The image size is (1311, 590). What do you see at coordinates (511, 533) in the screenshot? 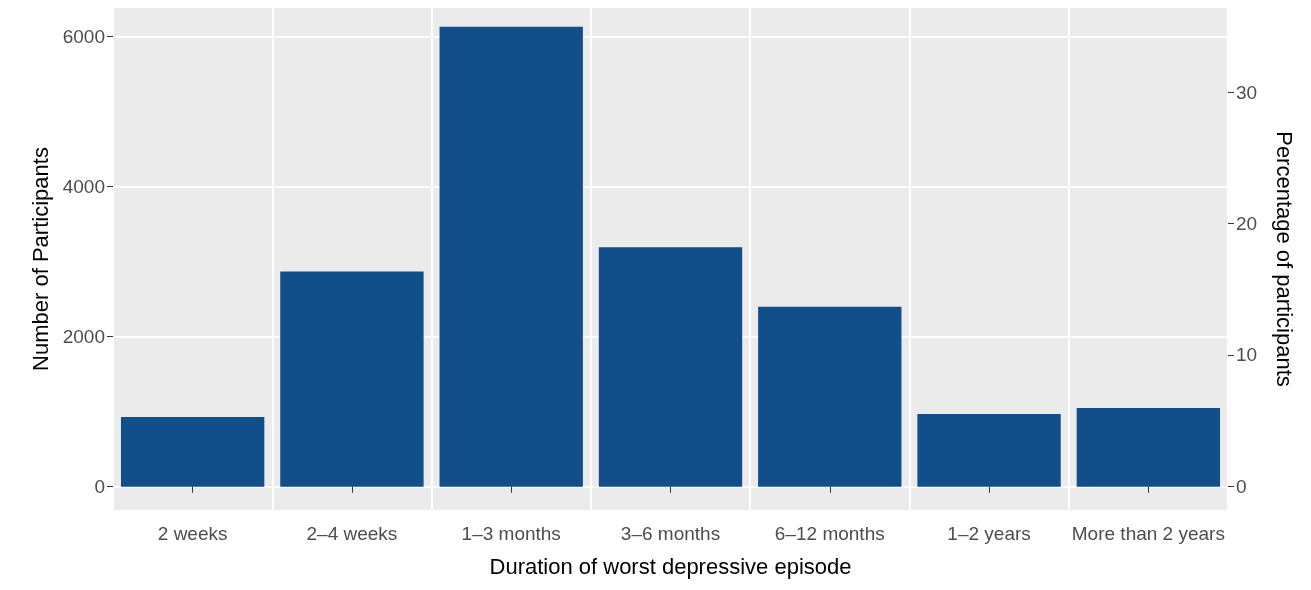
I see `x-tick-label: 1–3 months` at bounding box center [511, 533].